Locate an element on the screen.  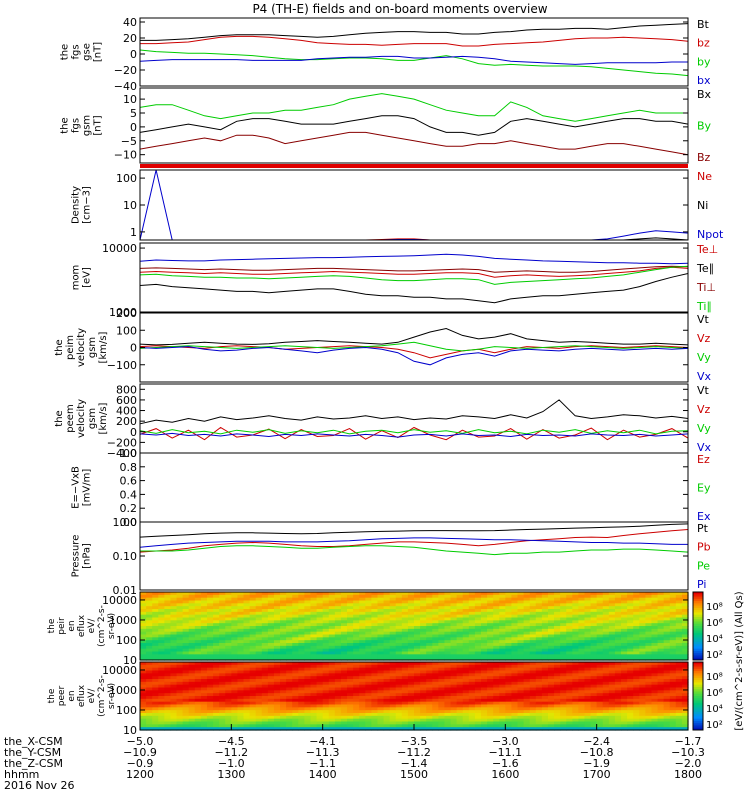
y-axis-label-line: the is located at coordinates (52, 695).